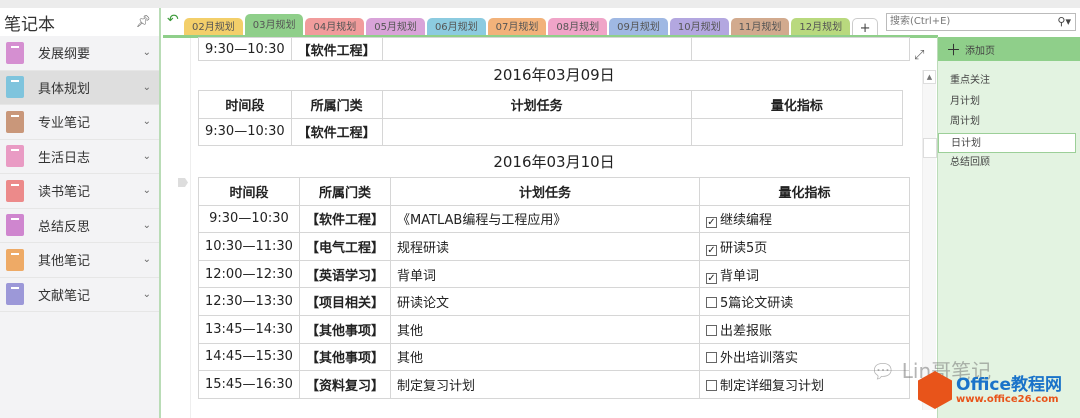 This screenshot has width=1080, height=418. Describe the element at coordinates (821, 27) in the screenshot. I see `section-tab: 12月规划` at that location.